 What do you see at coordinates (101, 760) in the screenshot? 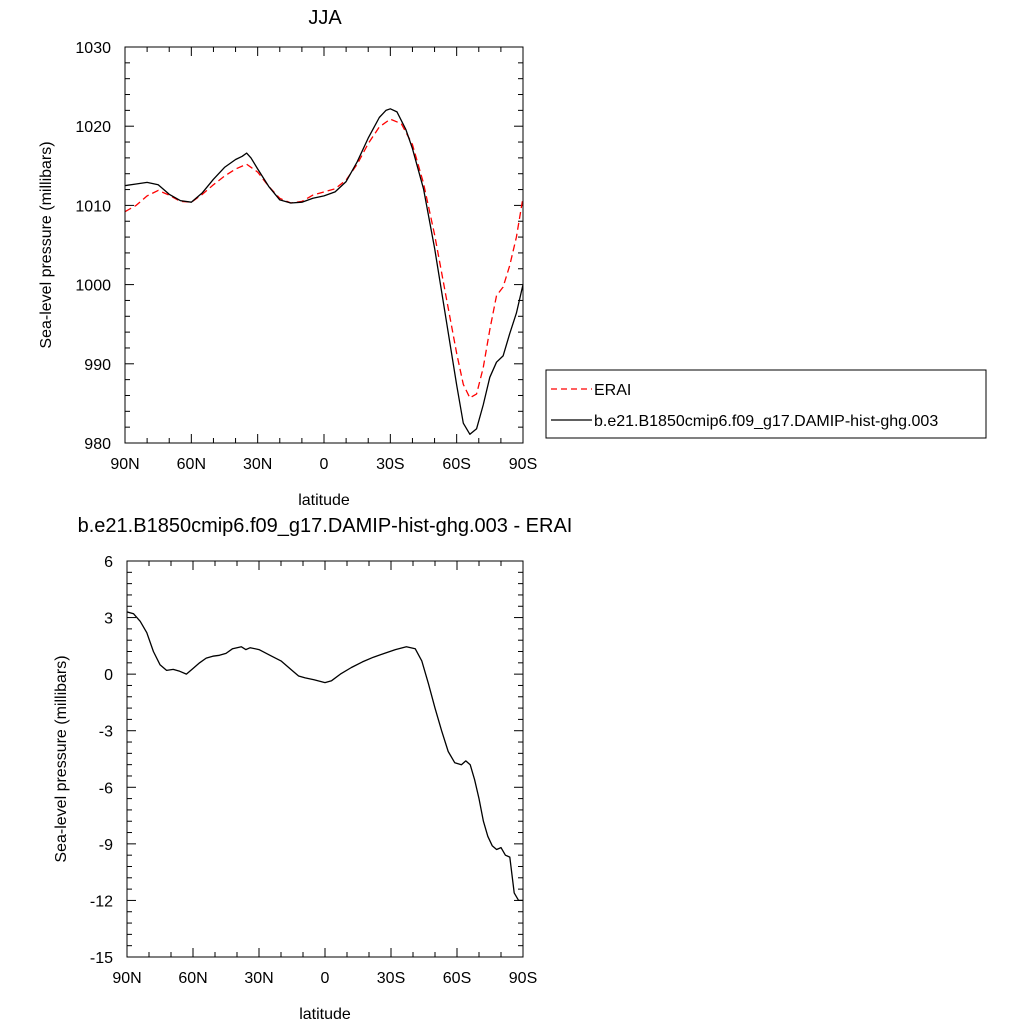
I see `bottom-chart-y-tick-labels: -15 -12 -9 -6 -3 0 3 6` at bounding box center [101, 760].